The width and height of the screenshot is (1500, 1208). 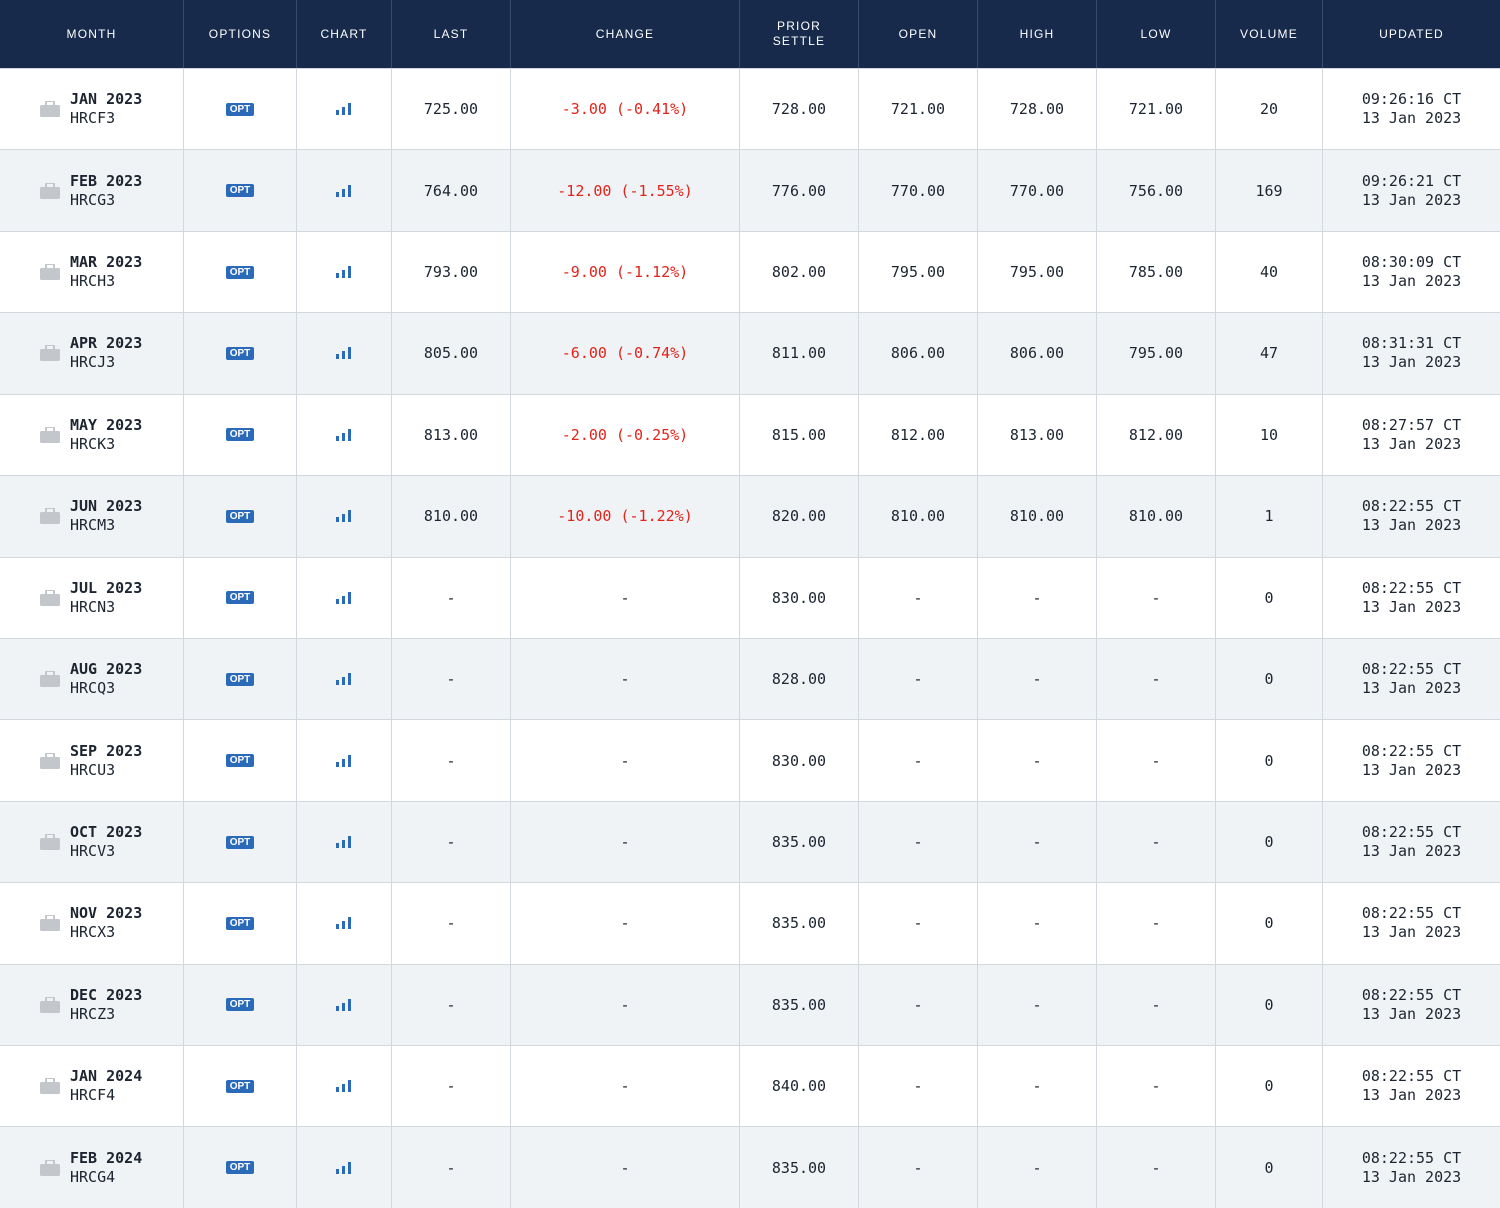 I want to click on month-name: MAR 2023, so click(x=106, y=262).